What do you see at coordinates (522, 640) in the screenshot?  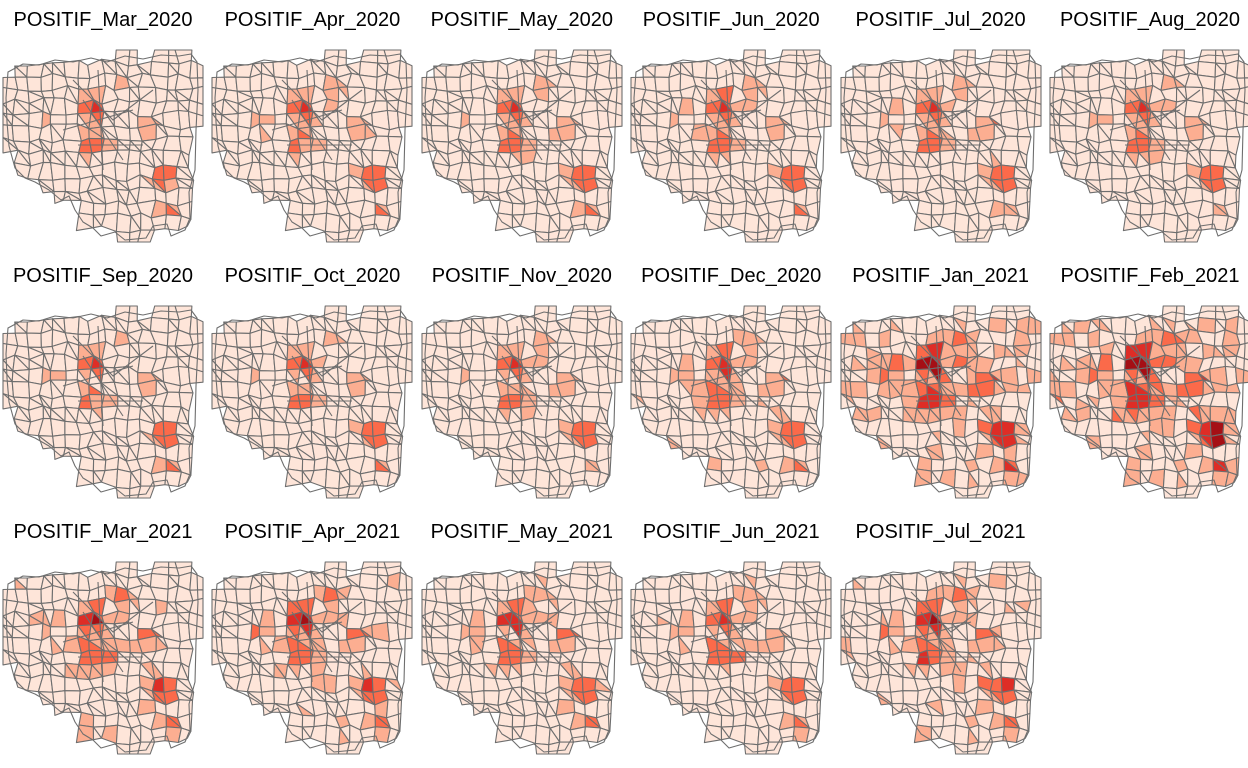 I see `map-panel: POSITIF_May_2021` at bounding box center [522, 640].